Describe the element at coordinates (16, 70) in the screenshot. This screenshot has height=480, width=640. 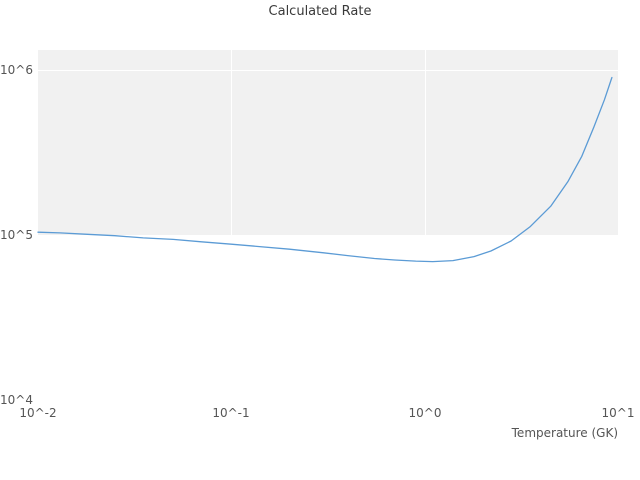
I see `ytick-10e6: 10^6` at that location.